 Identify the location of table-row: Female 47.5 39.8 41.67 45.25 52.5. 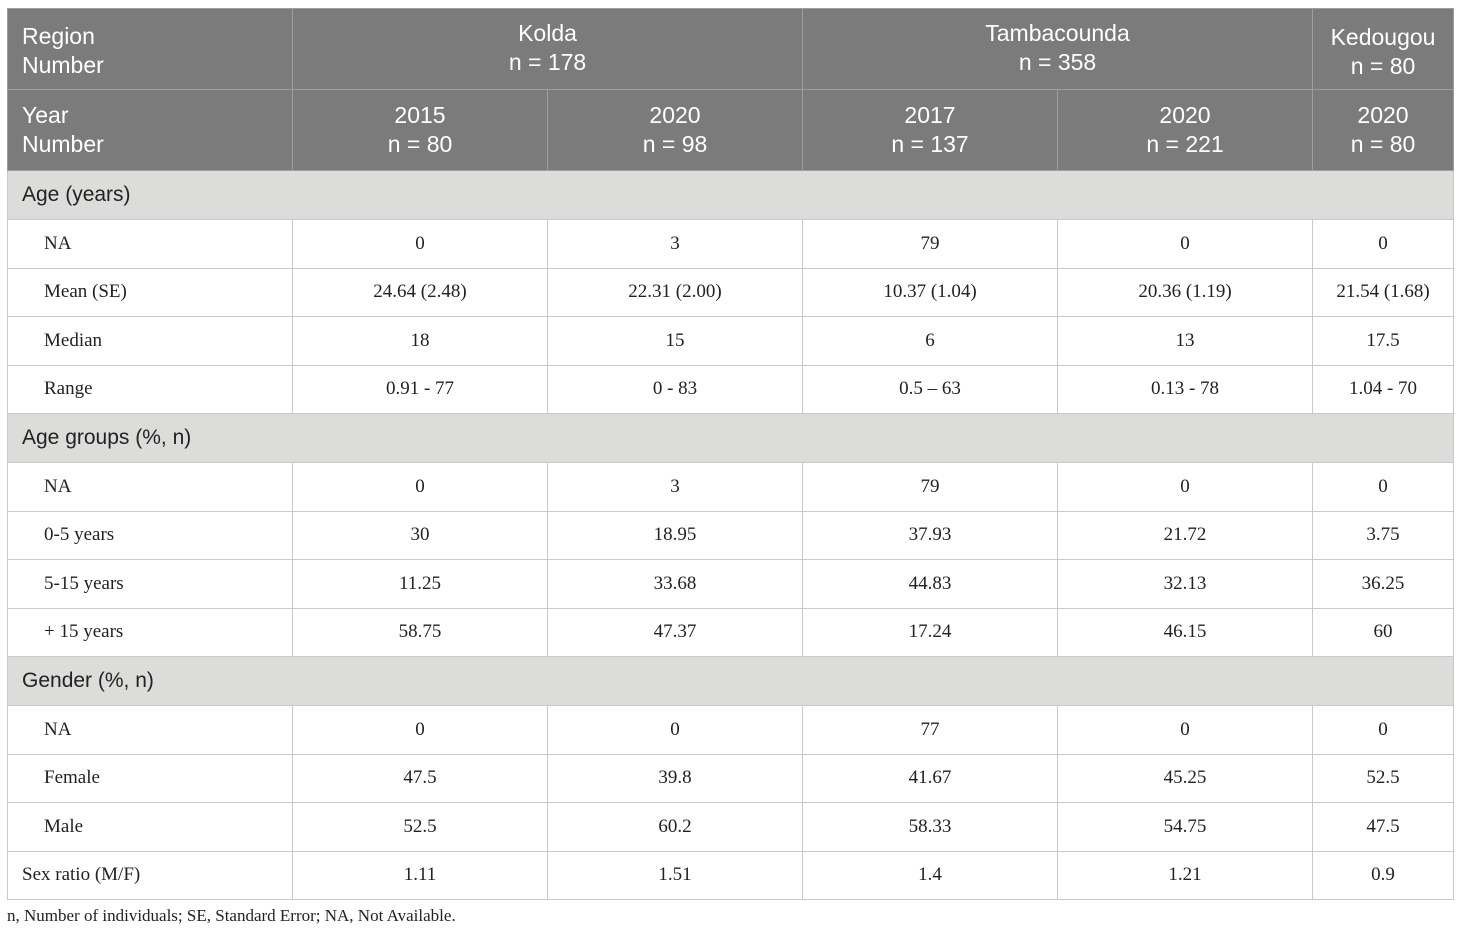
(731, 778).